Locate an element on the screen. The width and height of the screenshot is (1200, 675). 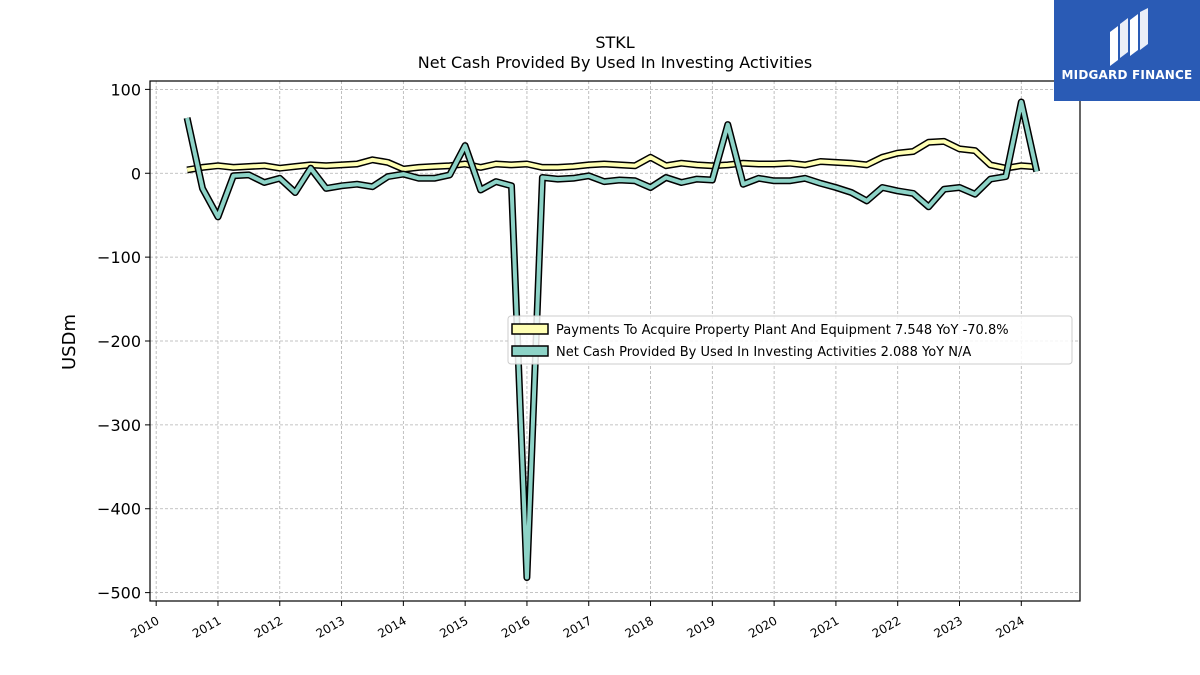
y-axis-ticks: 100 0 −100 −200 −300 −400 −500 is located at coordinates (123, 341).